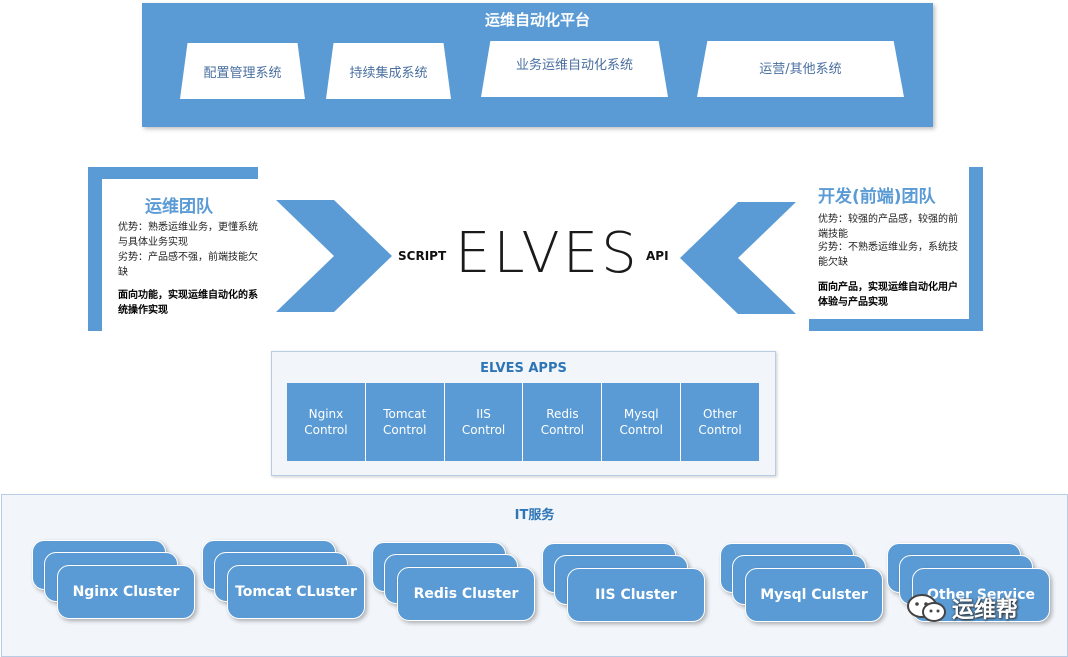  What do you see at coordinates (188, 235) in the screenshot?
I see `ops-team-strength: 优势：熟悉运维业务，更懂系统与具体业务实现` at bounding box center [188, 235].